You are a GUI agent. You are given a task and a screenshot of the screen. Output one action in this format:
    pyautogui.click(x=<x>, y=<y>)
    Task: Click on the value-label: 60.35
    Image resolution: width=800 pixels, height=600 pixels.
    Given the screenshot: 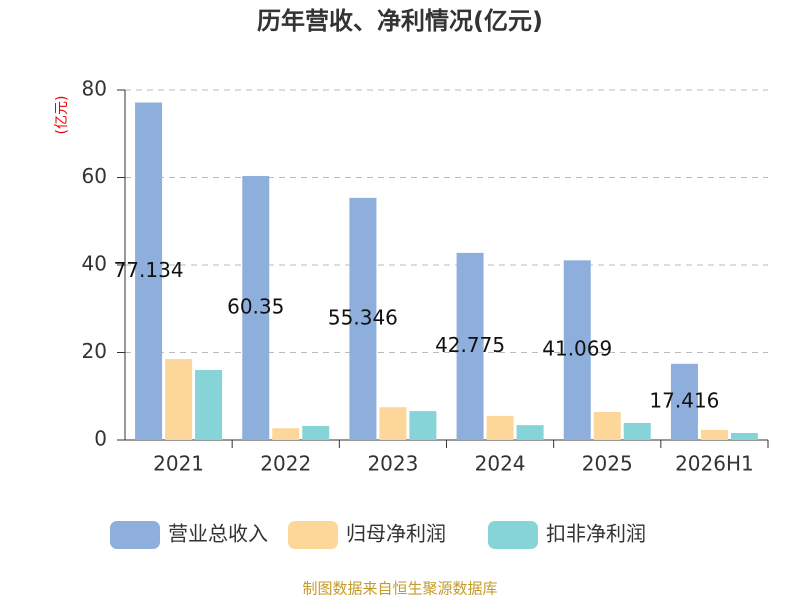 What is the action you would take?
    pyautogui.click(x=255, y=306)
    